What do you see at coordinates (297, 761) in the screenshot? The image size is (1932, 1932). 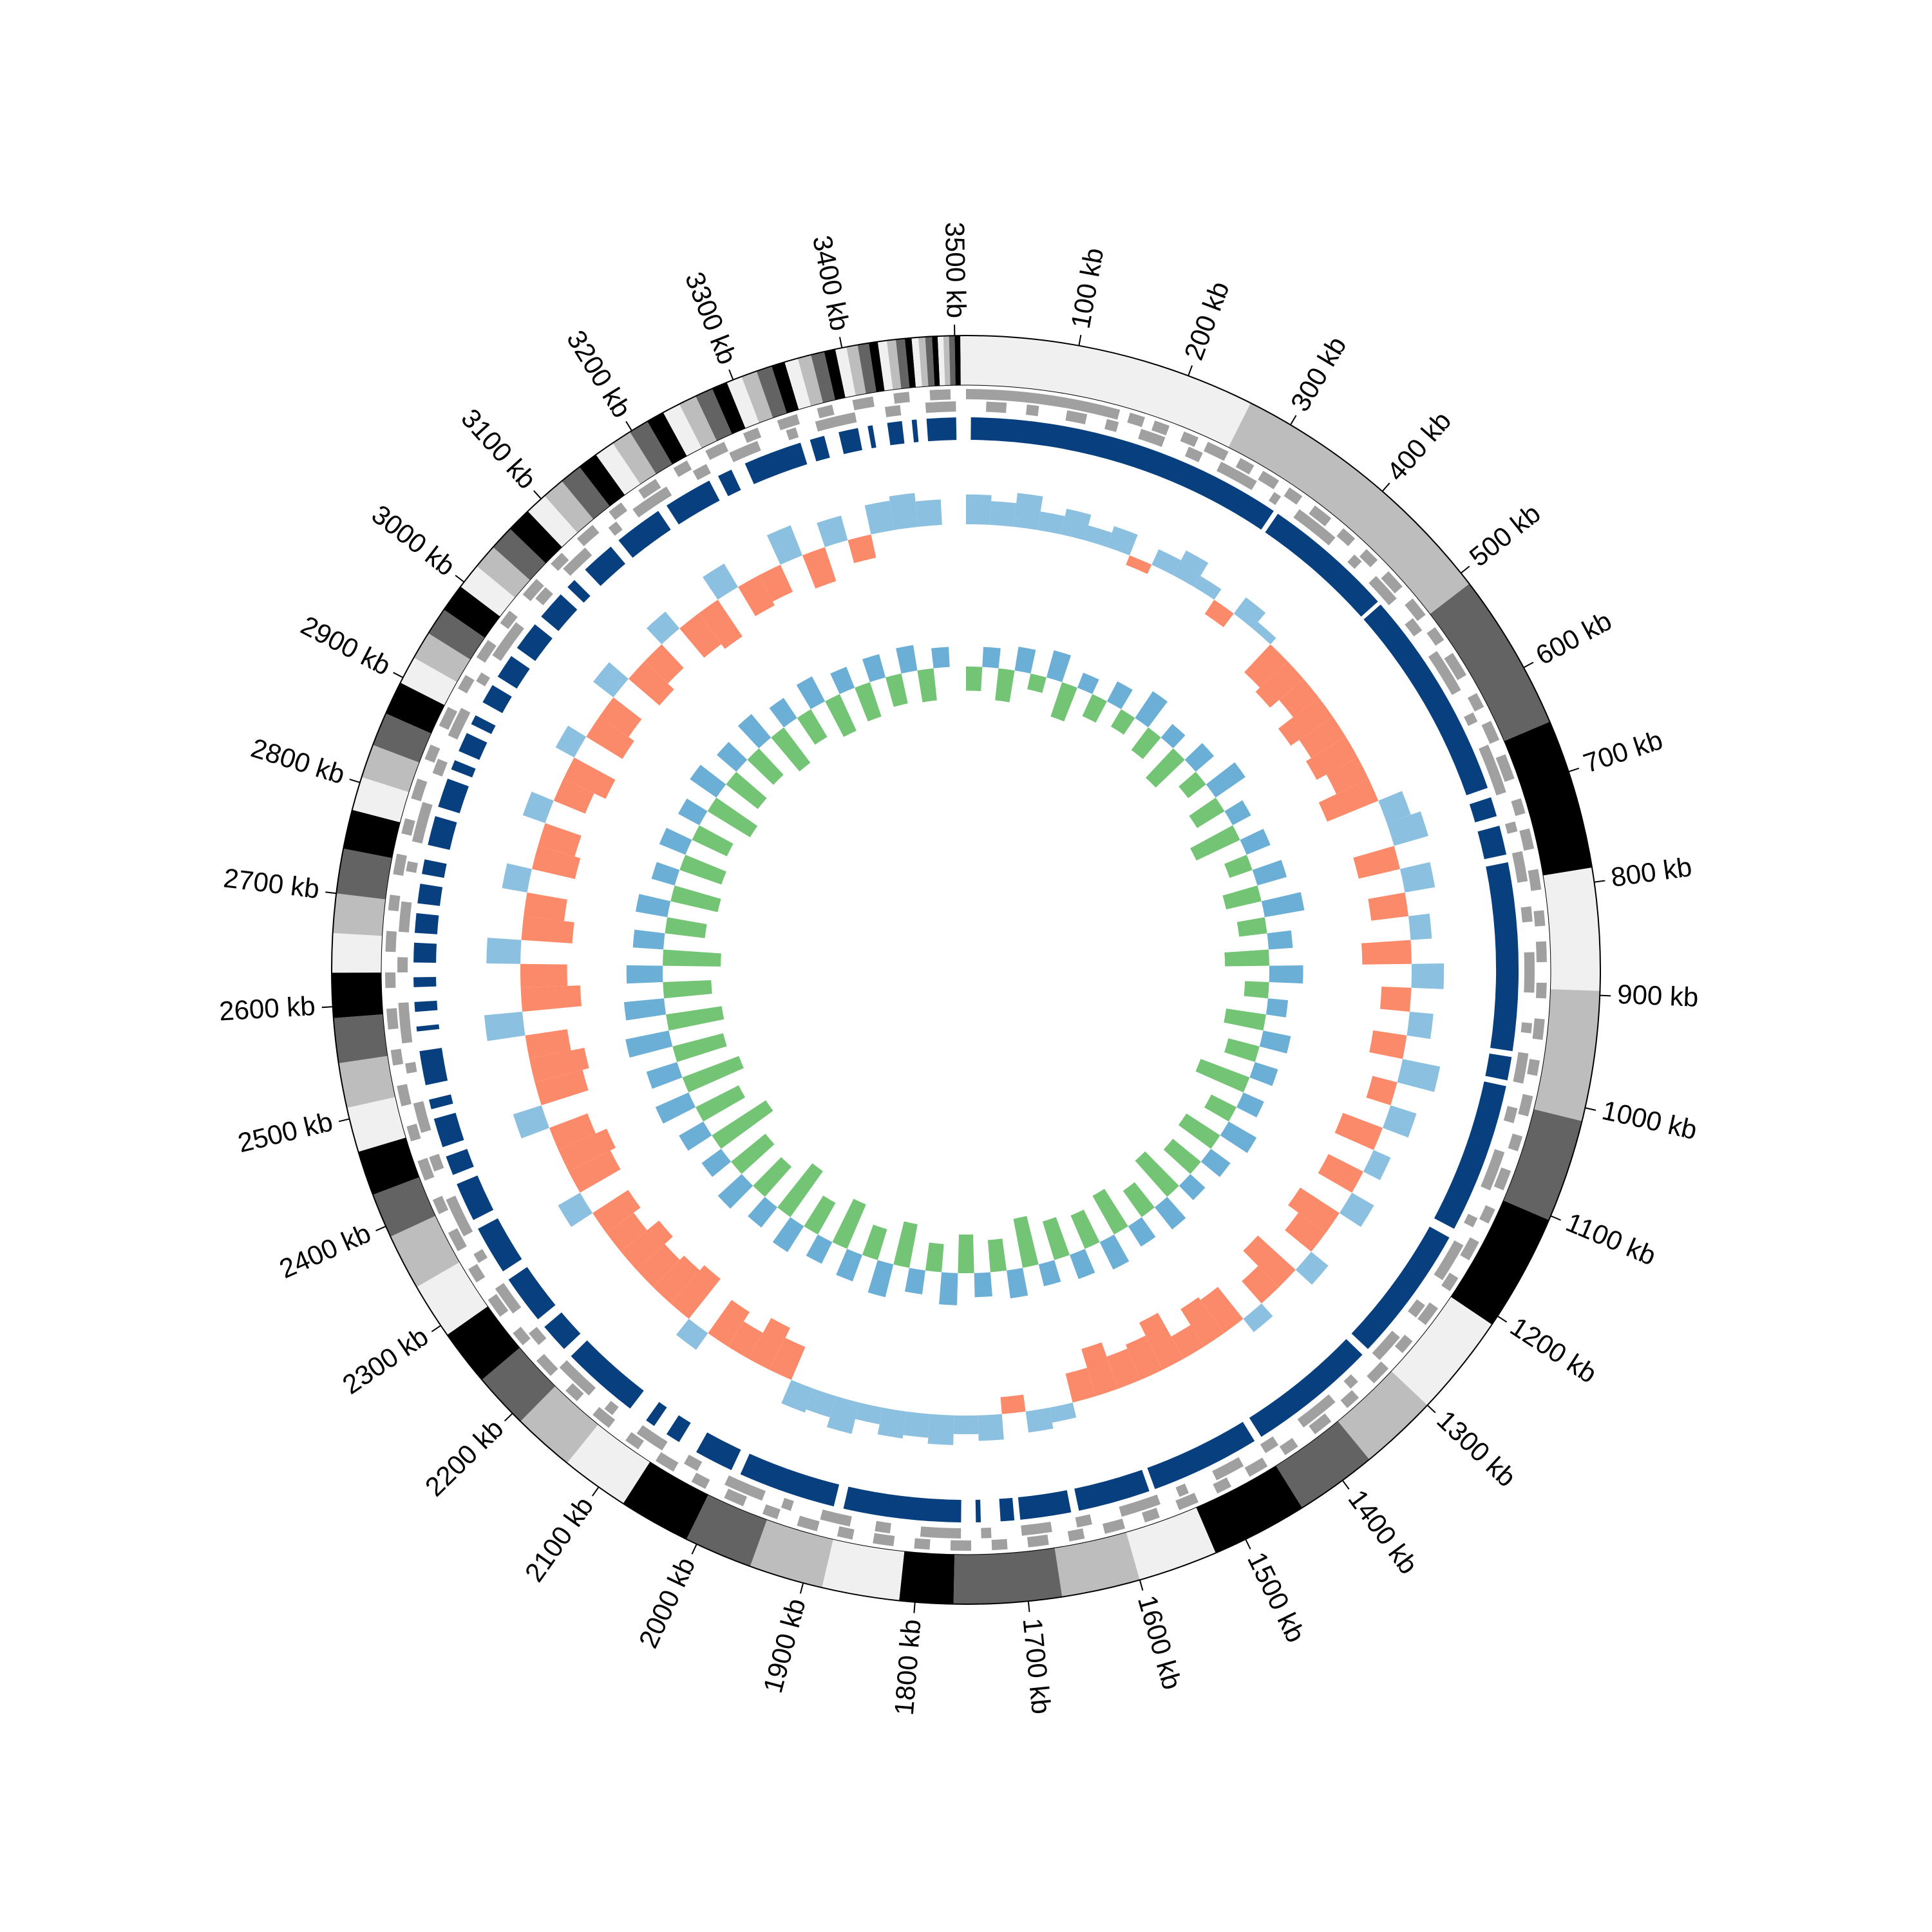 I see `tick-label: 2800 kb` at bounding box center [297, 761].